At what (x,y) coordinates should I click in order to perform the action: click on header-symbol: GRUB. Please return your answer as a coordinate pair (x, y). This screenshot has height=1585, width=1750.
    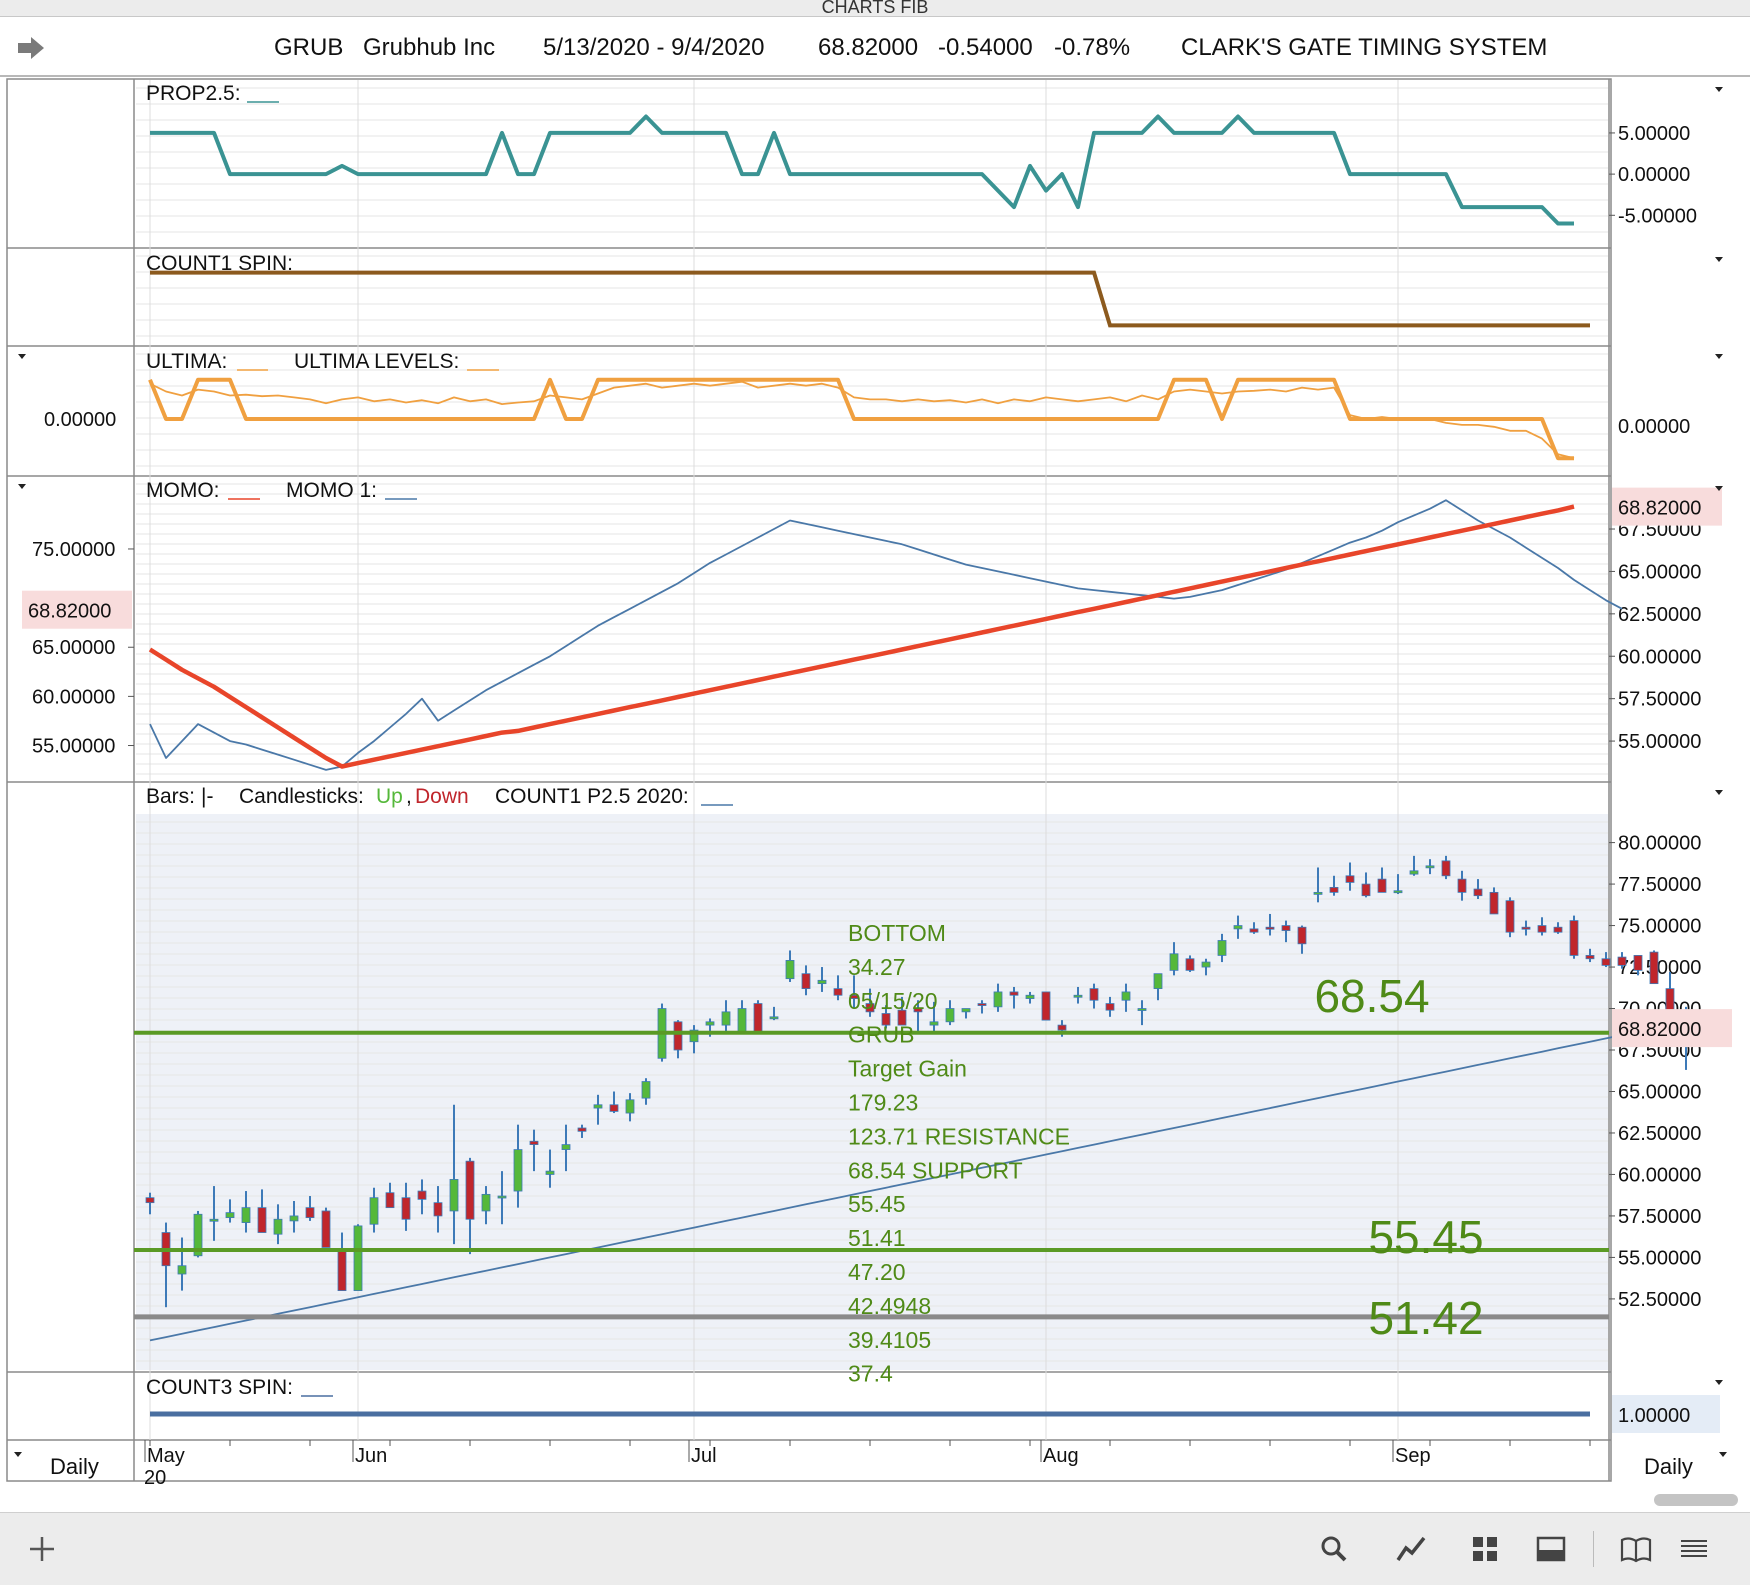
    Looking at the image, I should click on (309, 47).